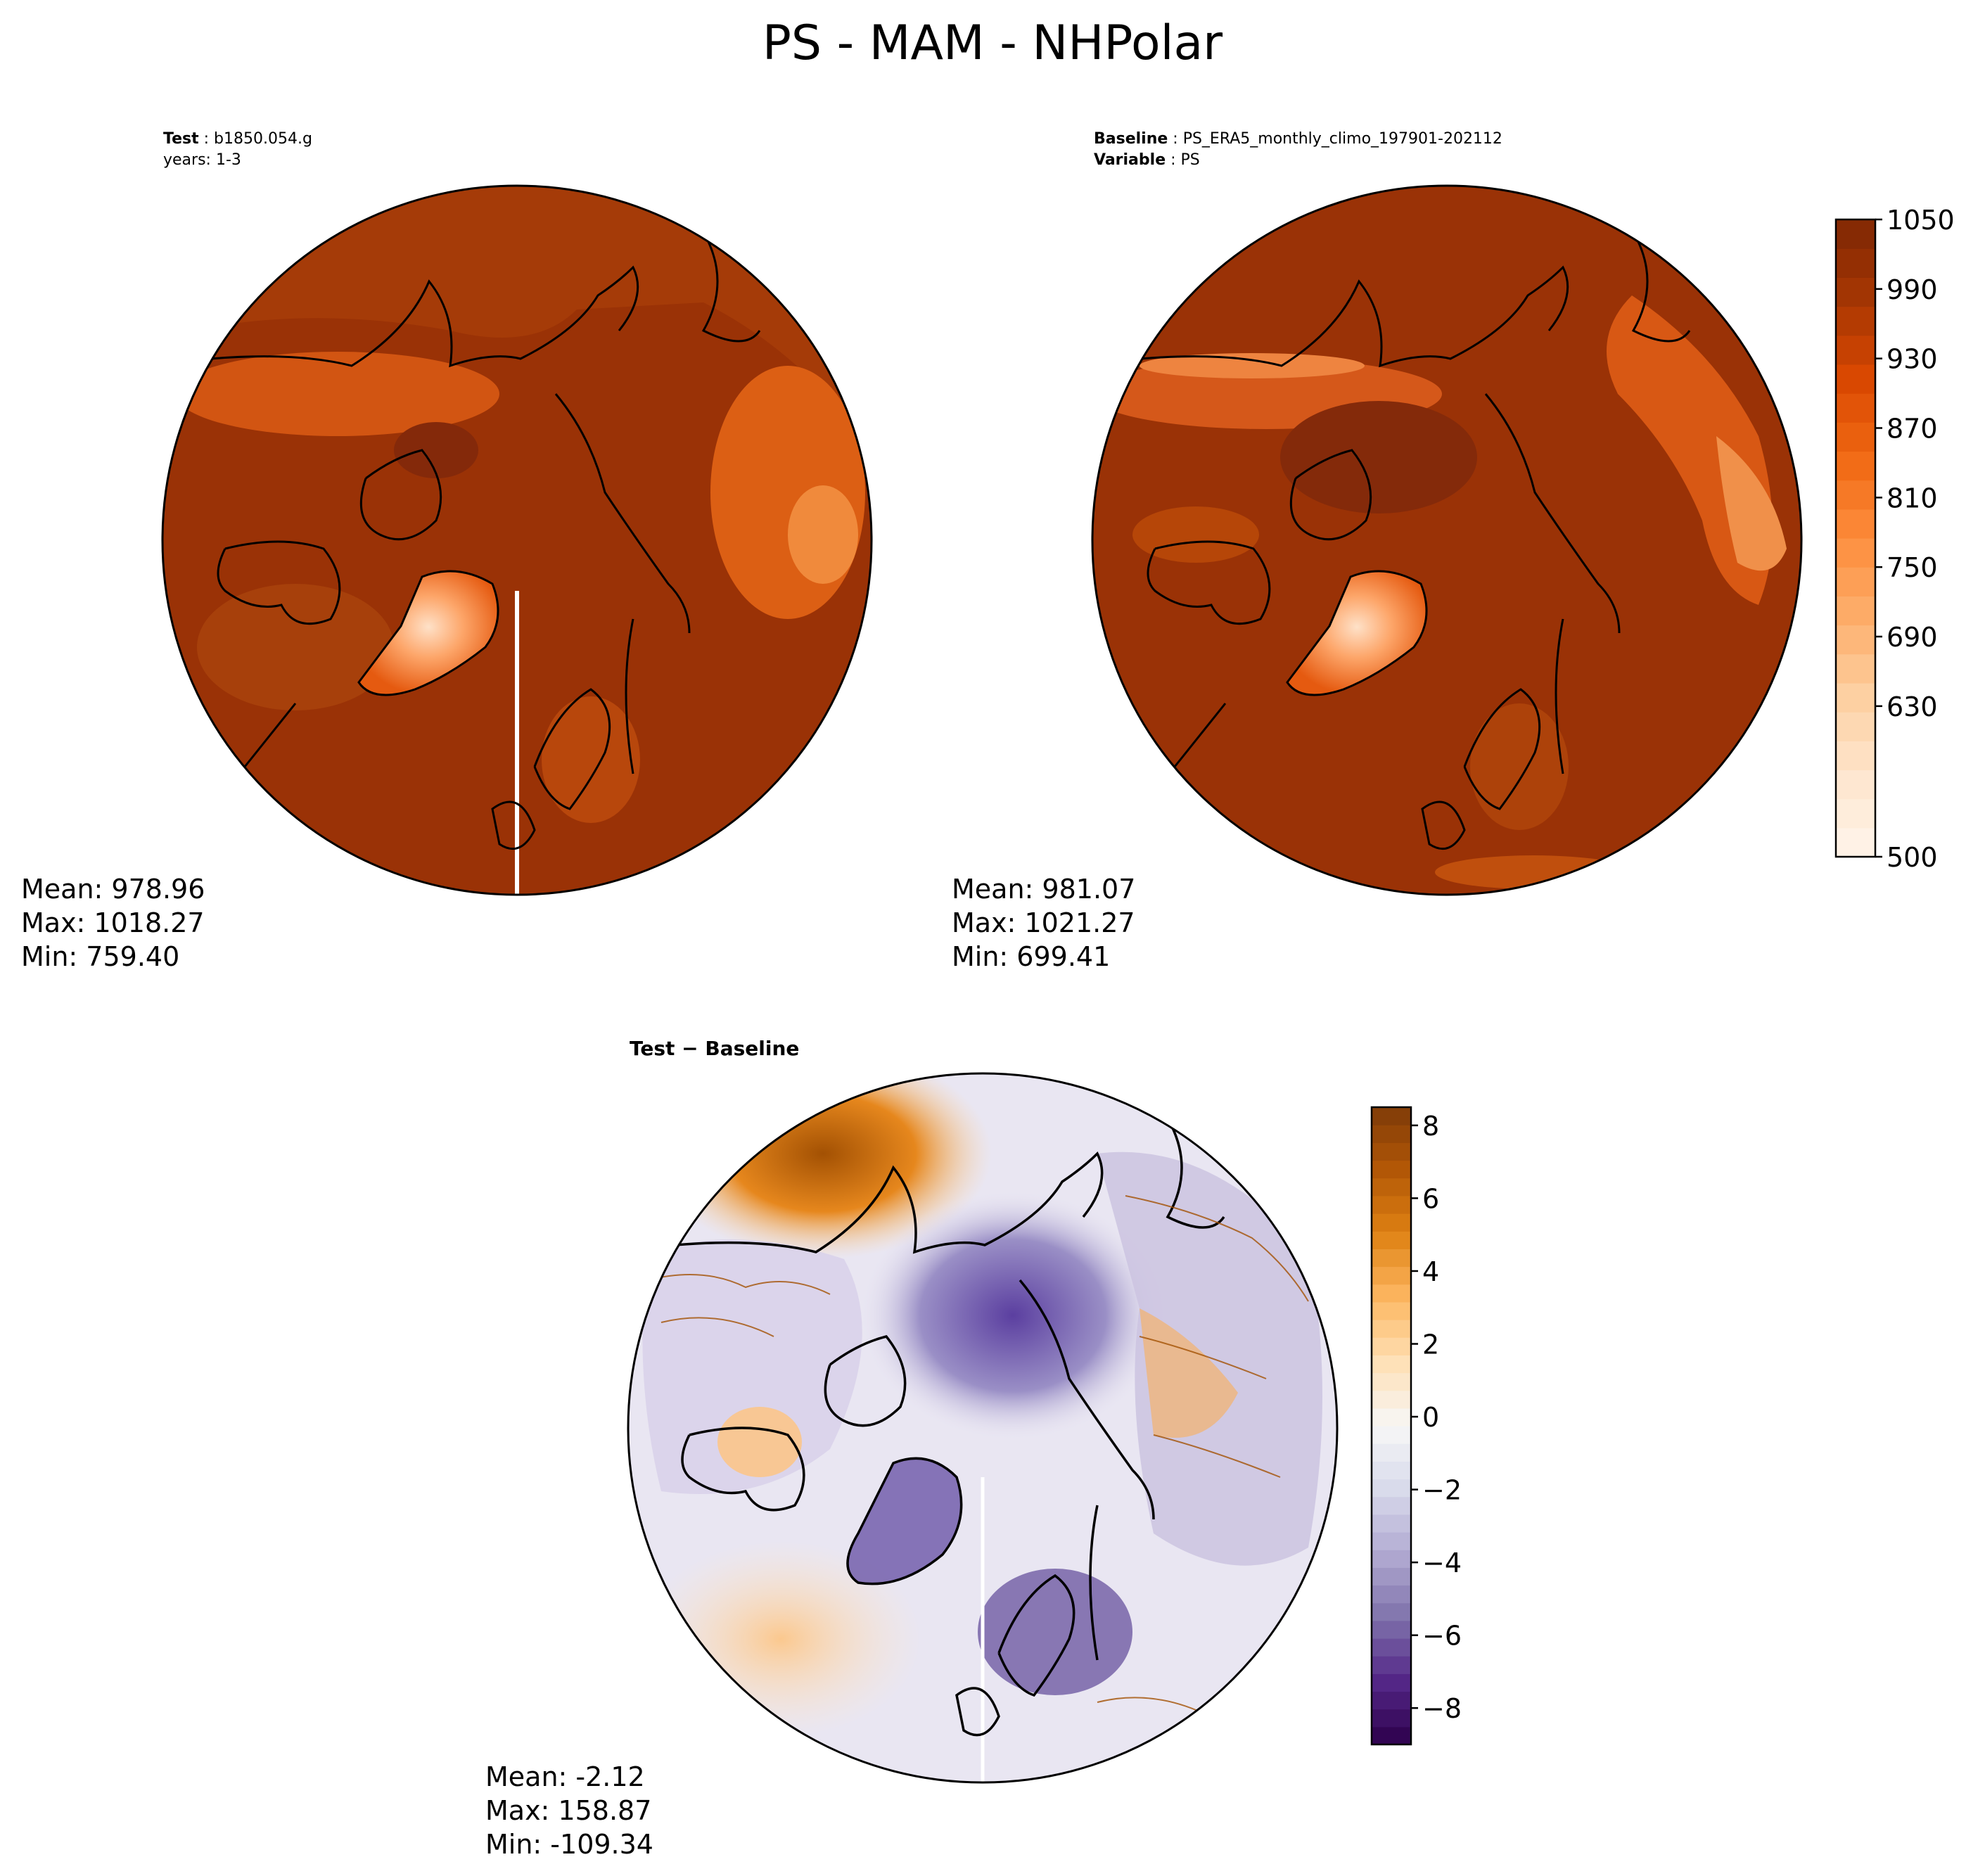 The width and height of the screenshot is (1985, 1876). I want to click on baseline-map-coastlines, so click(1415, 540).